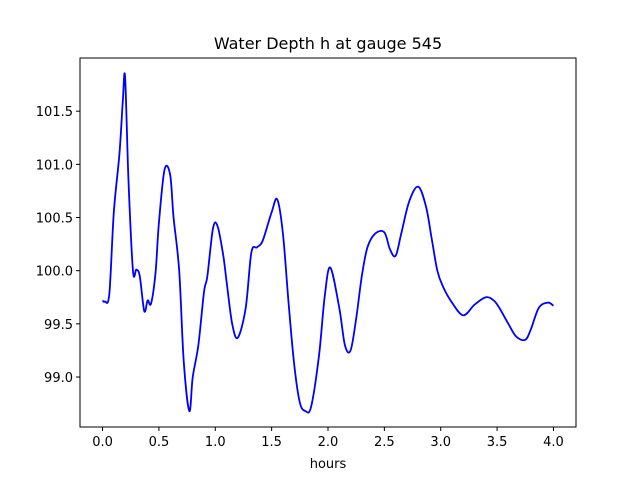 The height and width of the screenshot is (480, 640). I want to click on y-tick-label: 100.0, so click(54, 272).